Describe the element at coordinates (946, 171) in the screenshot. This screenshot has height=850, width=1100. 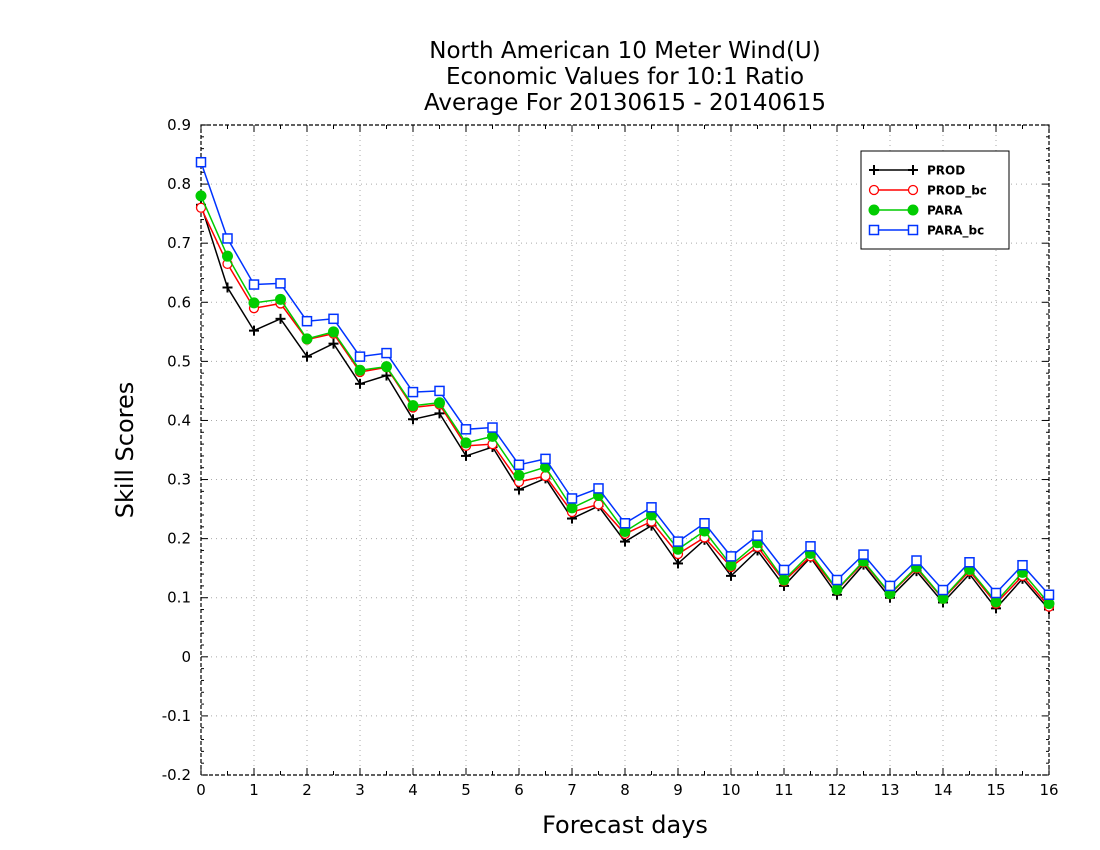
I see `legend-label-PROD: PROD` at that location.